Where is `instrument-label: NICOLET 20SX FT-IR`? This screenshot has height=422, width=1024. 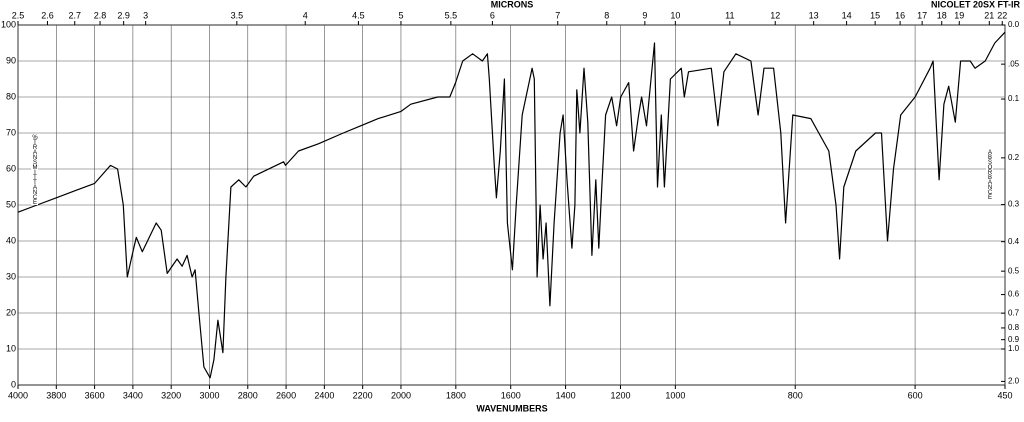
instrument-label: NICOLET 20SX FT-IR is located at coordinates (976, 4).